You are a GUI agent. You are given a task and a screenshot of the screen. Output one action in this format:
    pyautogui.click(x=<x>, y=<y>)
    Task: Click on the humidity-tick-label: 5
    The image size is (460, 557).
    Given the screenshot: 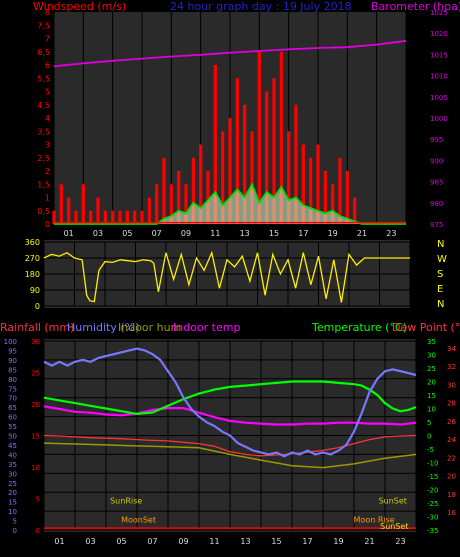 What is the action you would take?
    pyautogui.click(x=15, y=522)
    